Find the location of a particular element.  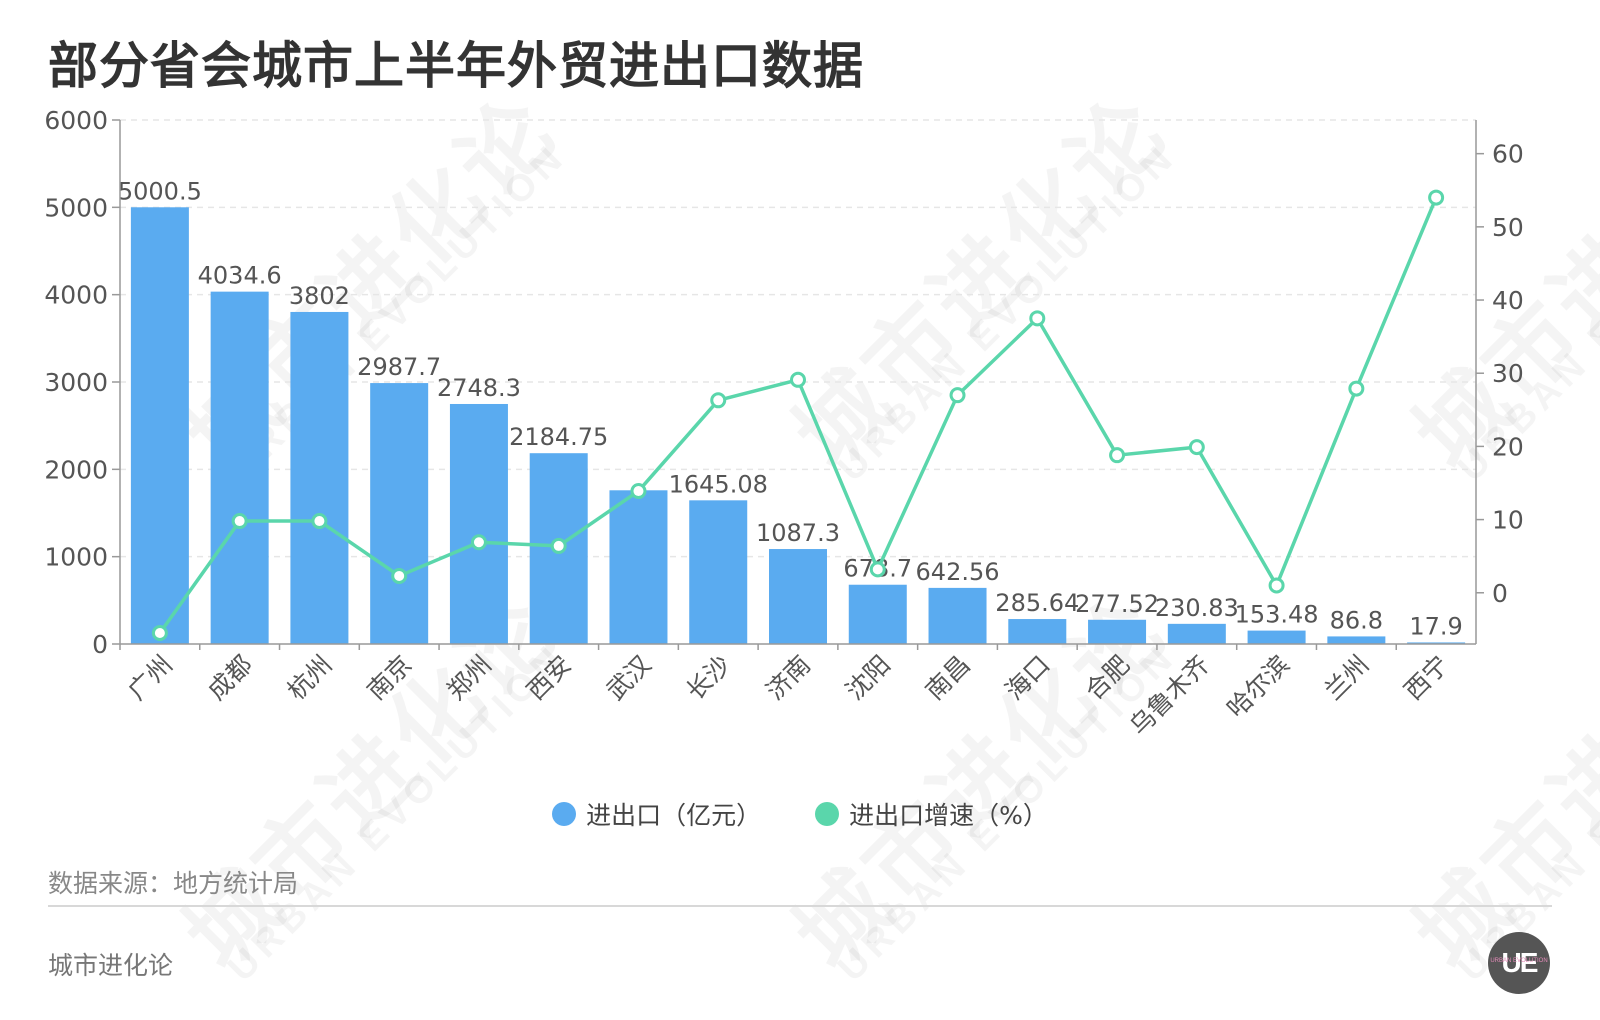

legend-item-bar: 进出口（亿元） is located at coordinates (656, 814).